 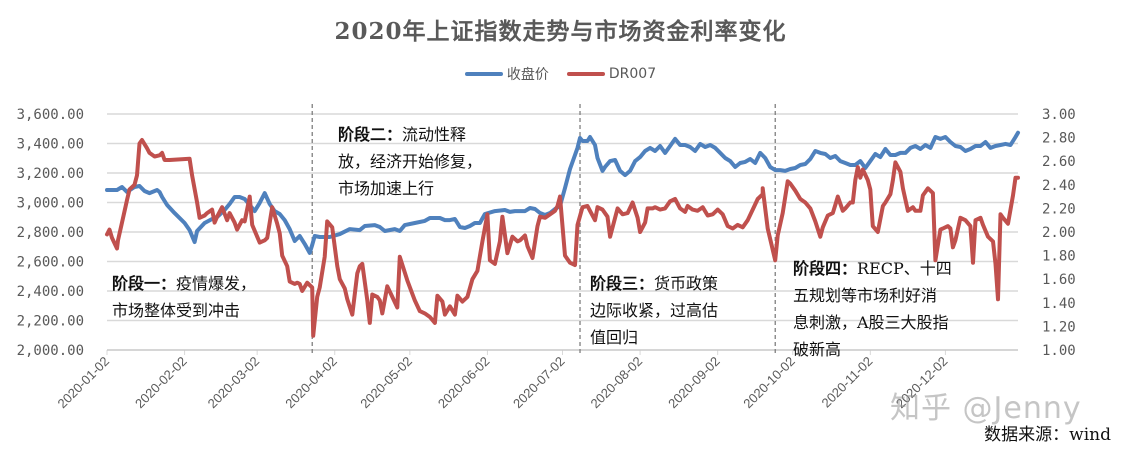 What do you see at coordinates (1047, 435) in the screenshot?
I see `data-source: 数据来源：wind` at bounding box center [1047, 435].